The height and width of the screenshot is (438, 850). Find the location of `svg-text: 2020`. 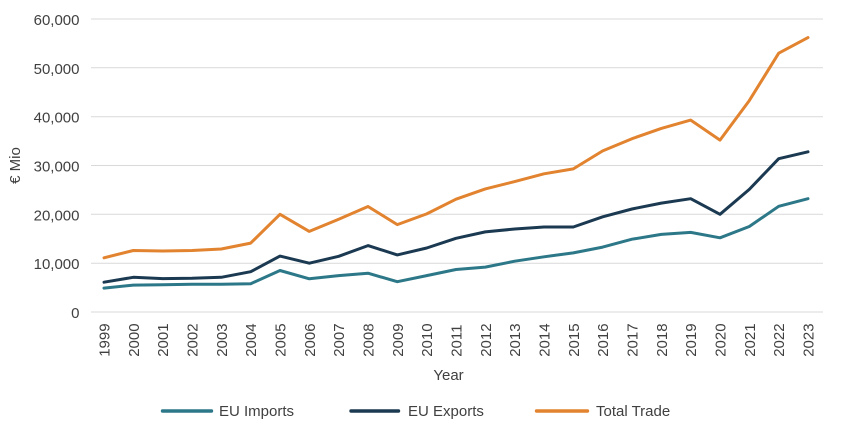

svg-text: 2020 is located at coordinates (721, 339).